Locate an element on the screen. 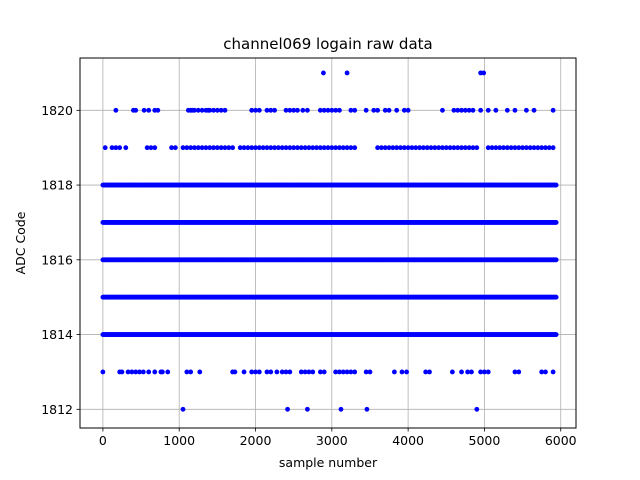 This screenshot has height=480, width=640. x-tick-label: 3000 is located at coordinates (332, 440).